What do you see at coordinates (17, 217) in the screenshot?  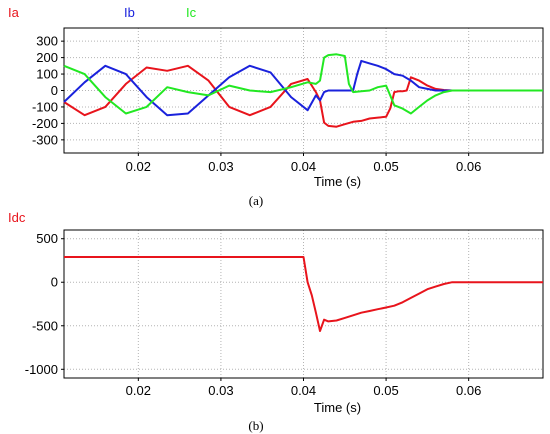 I see `legend-label-idc: Idc` at bounding box center [17, 217].